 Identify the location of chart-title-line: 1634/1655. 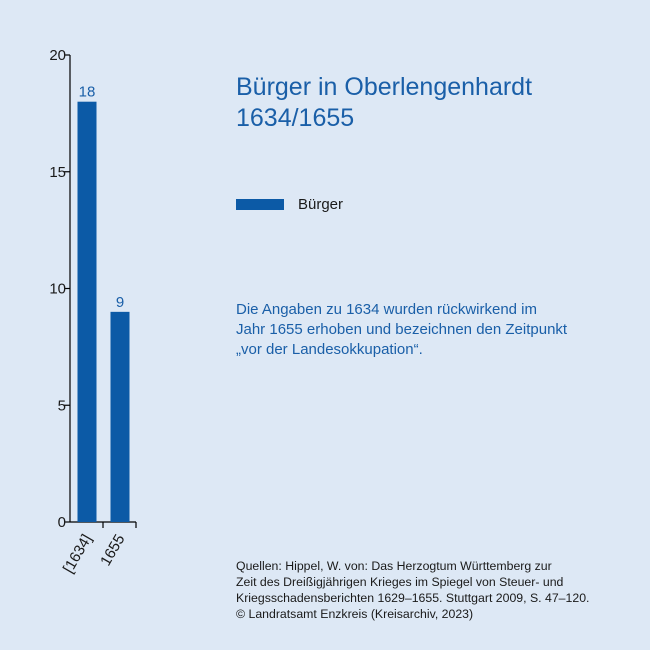
(295, 118).